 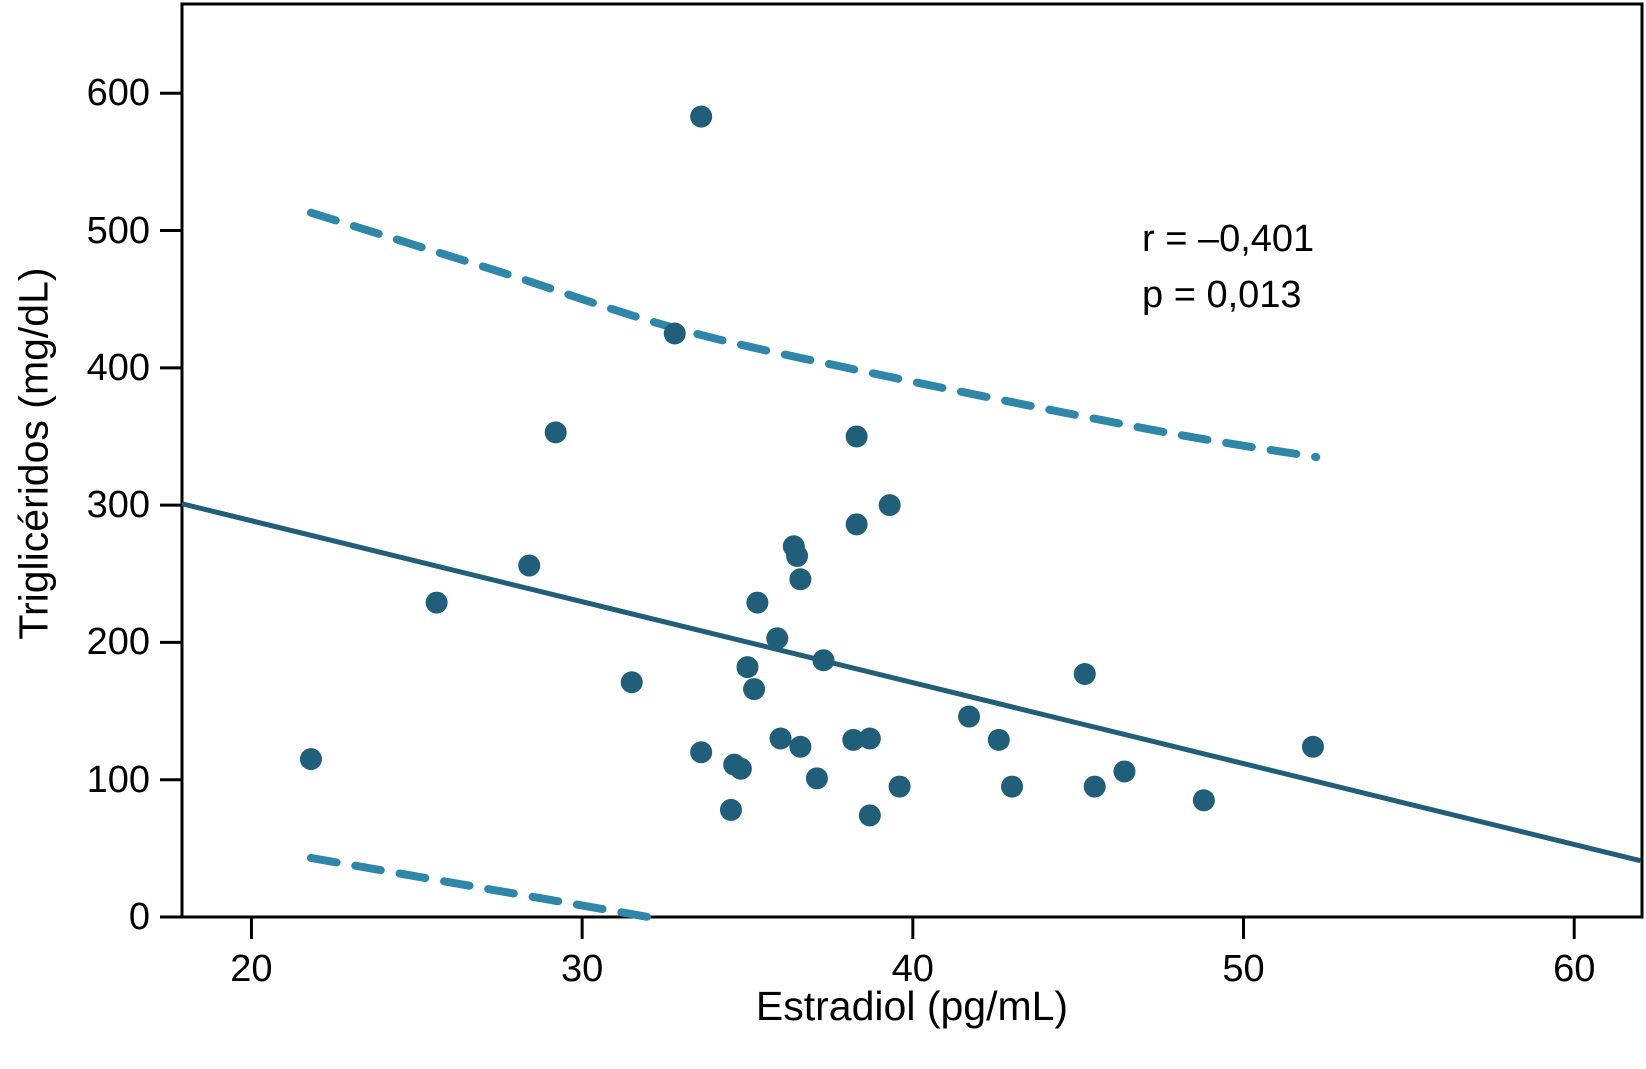 I want to click on upper-confidence-band, so click(x=813, y=335).